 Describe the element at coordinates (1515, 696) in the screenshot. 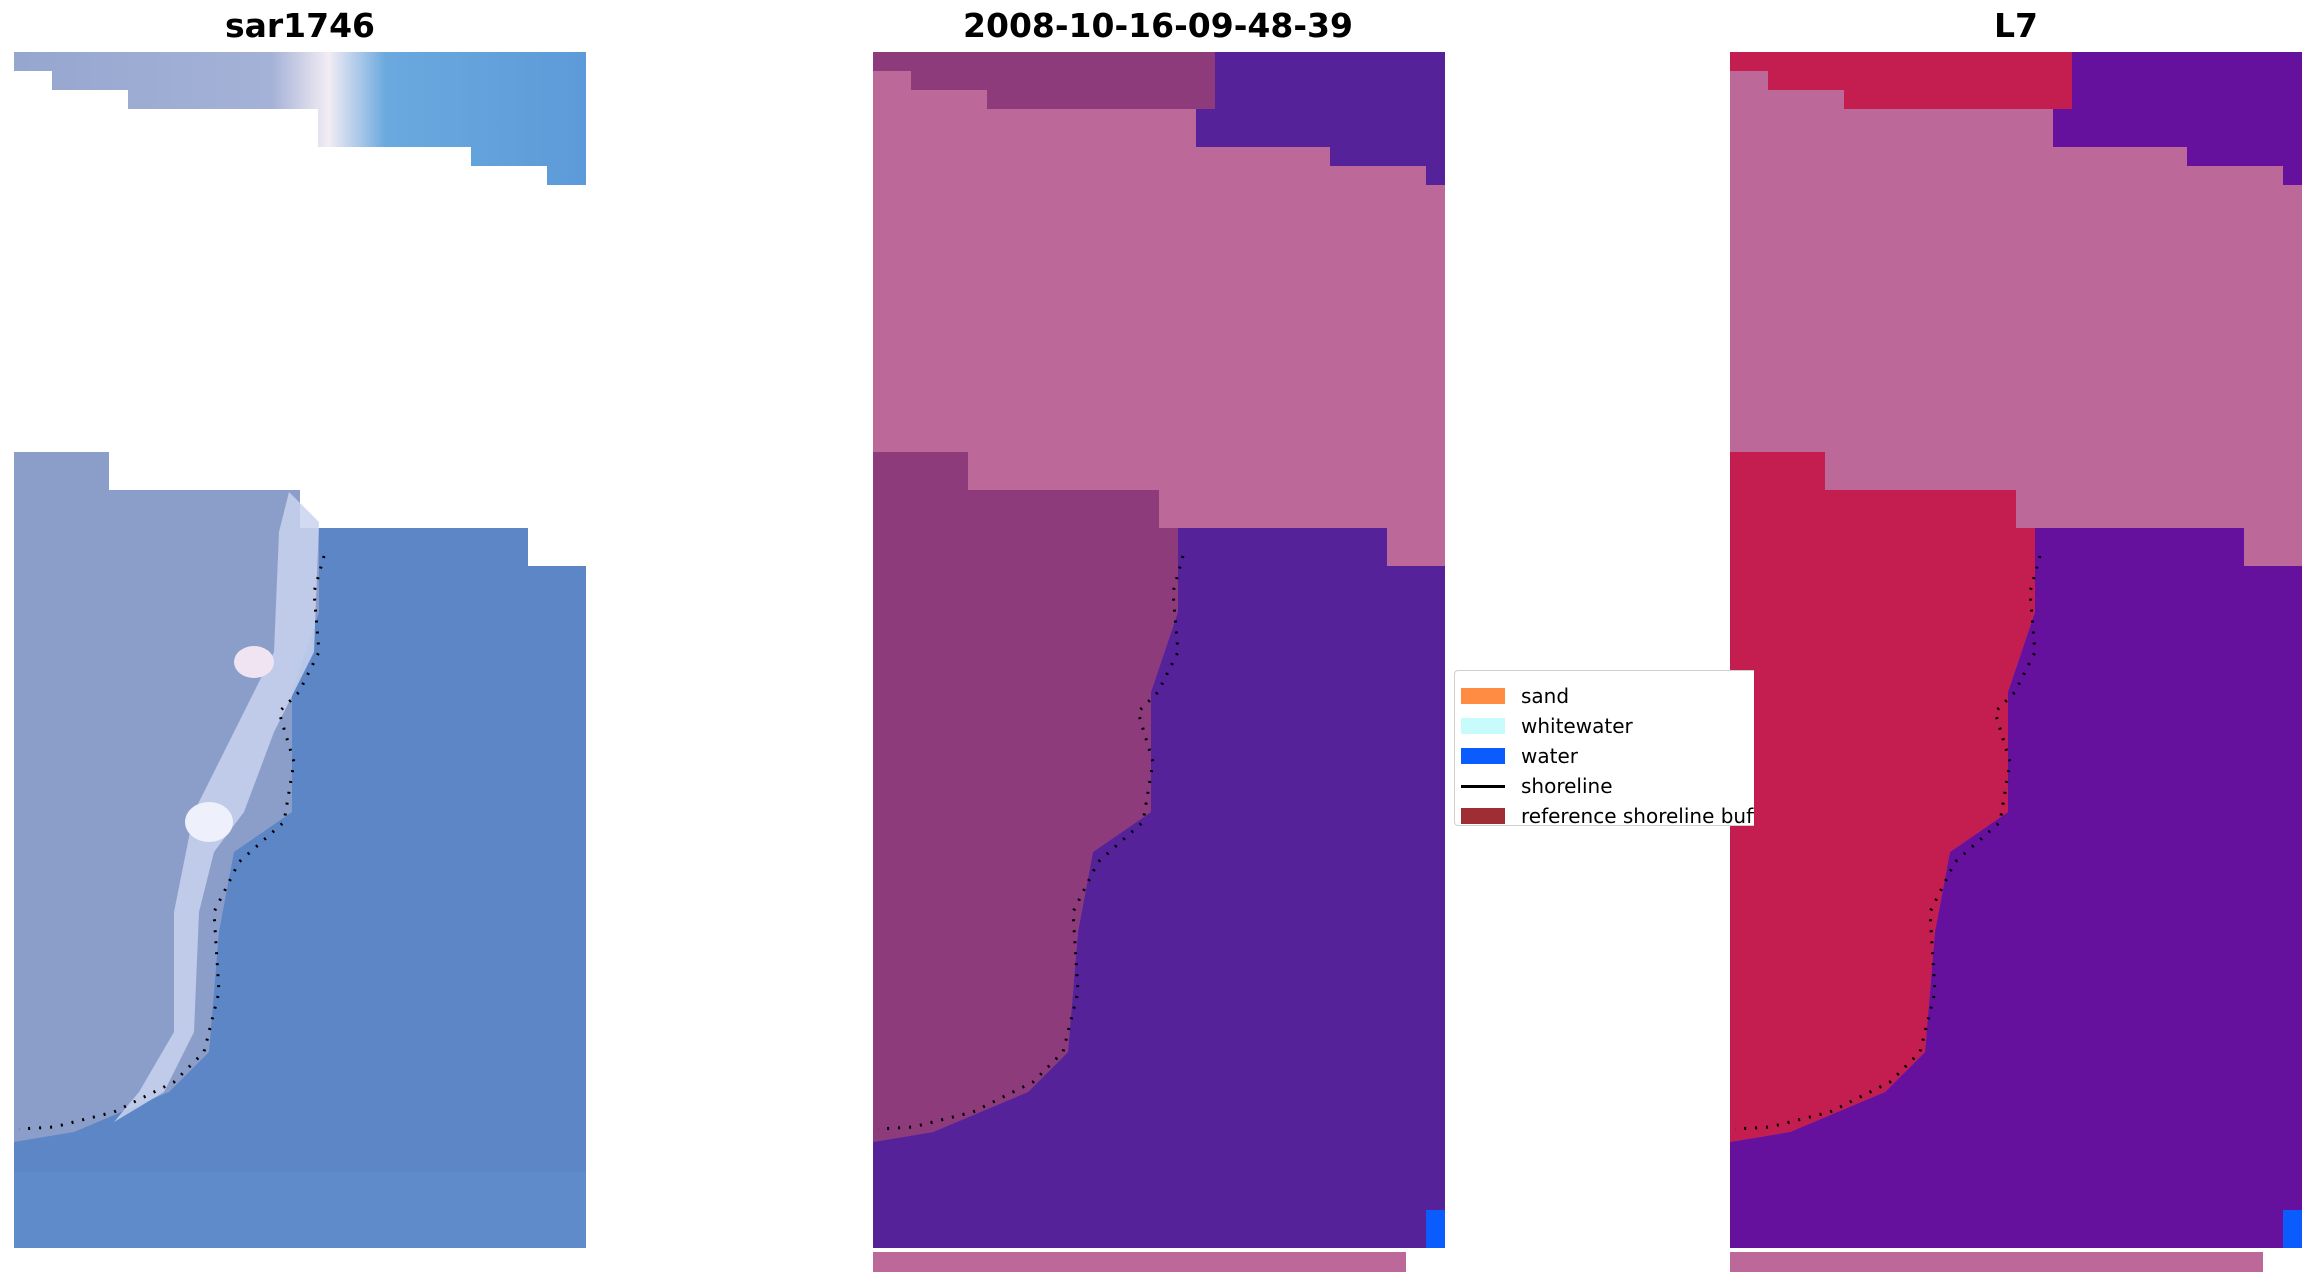

I see `legend-item-sand: sand` at that location.